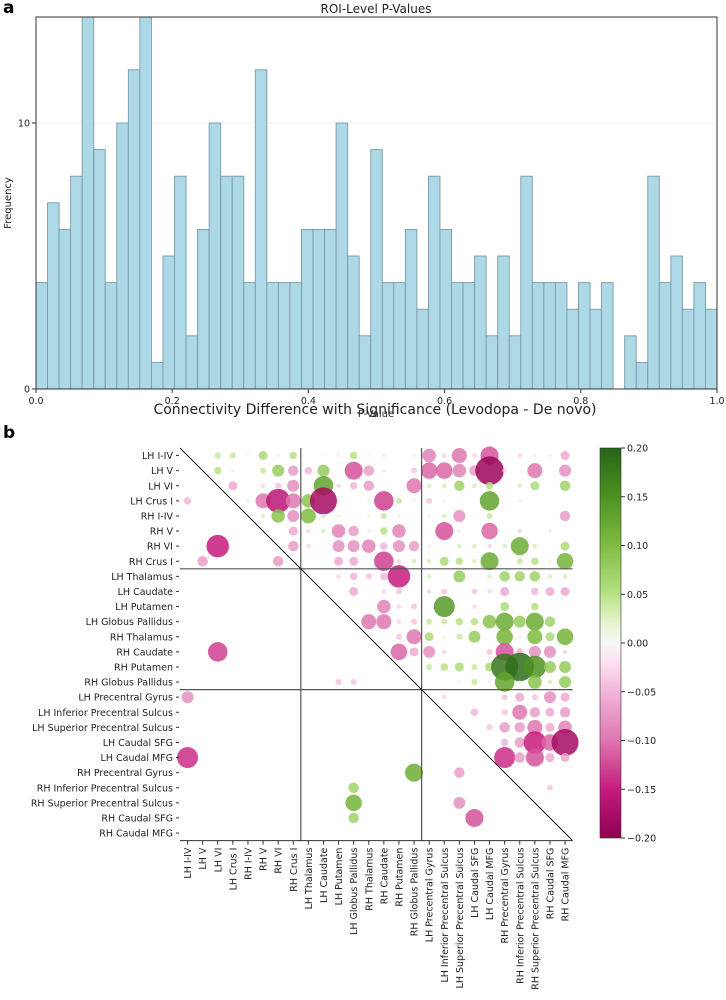  I want to click on matrix-column-label: RH V, so click(264, 859).